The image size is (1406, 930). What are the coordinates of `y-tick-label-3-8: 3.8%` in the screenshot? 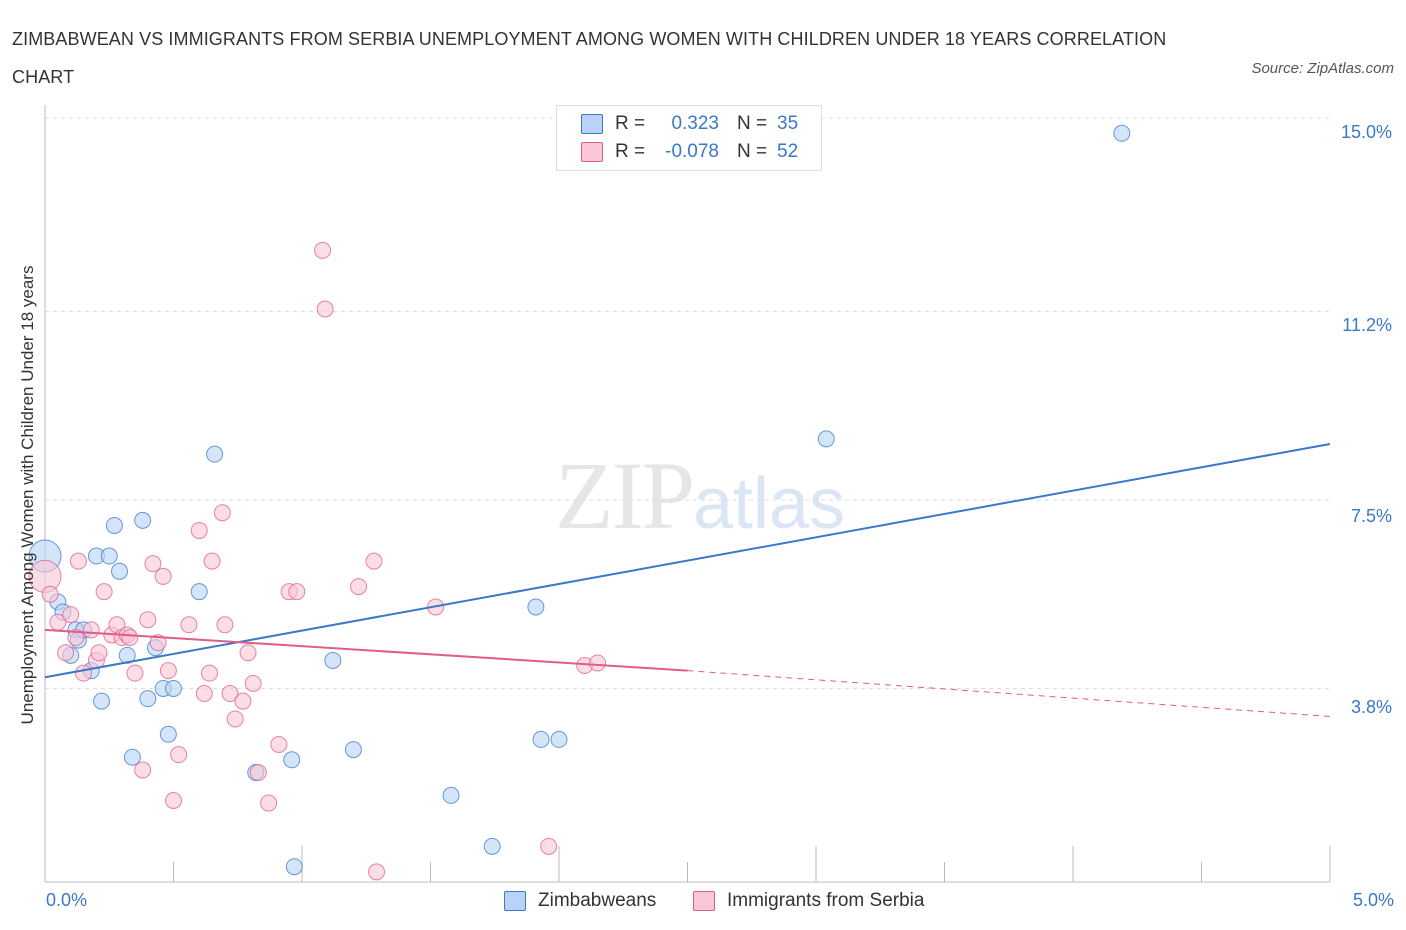 It's located at (1371, 707).